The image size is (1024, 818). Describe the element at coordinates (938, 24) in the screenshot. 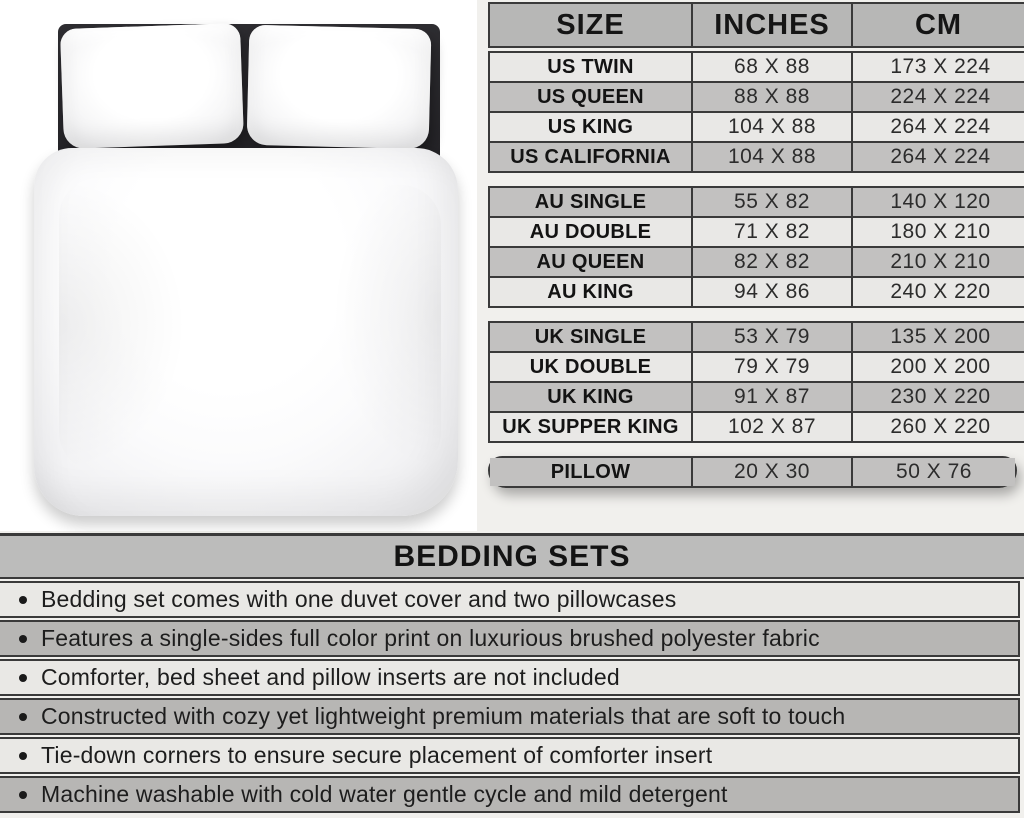

I see `column-header-cm: CM` at that location.